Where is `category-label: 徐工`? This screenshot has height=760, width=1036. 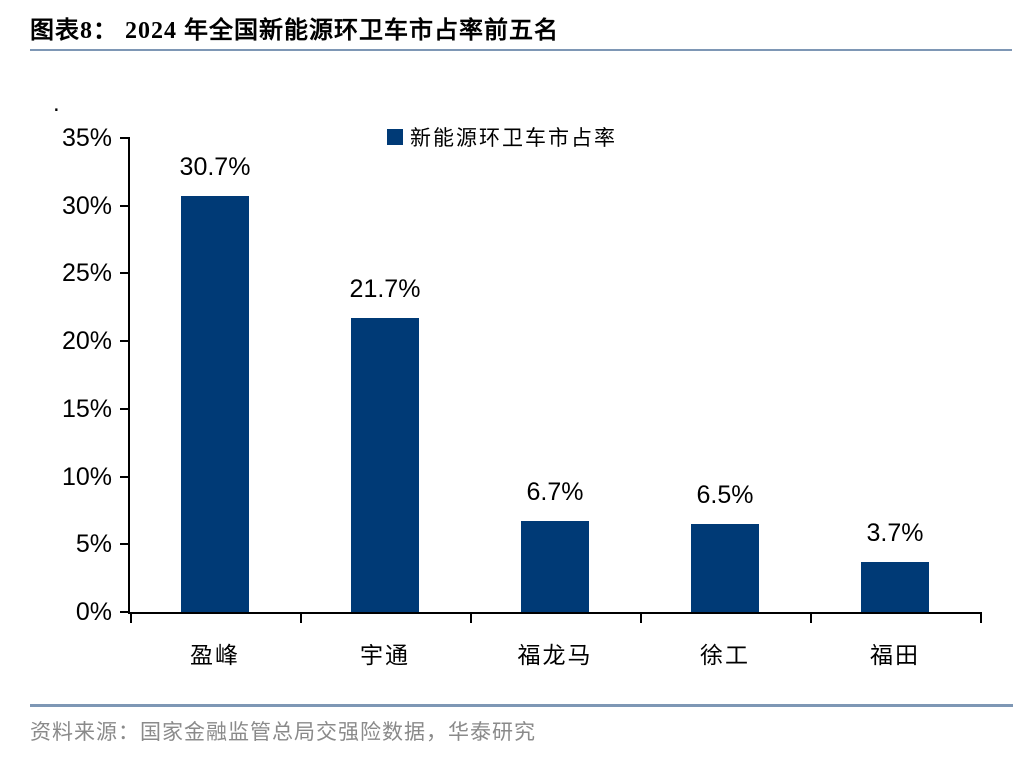
category-label: 徐工 is located at coordinates (725, 655).